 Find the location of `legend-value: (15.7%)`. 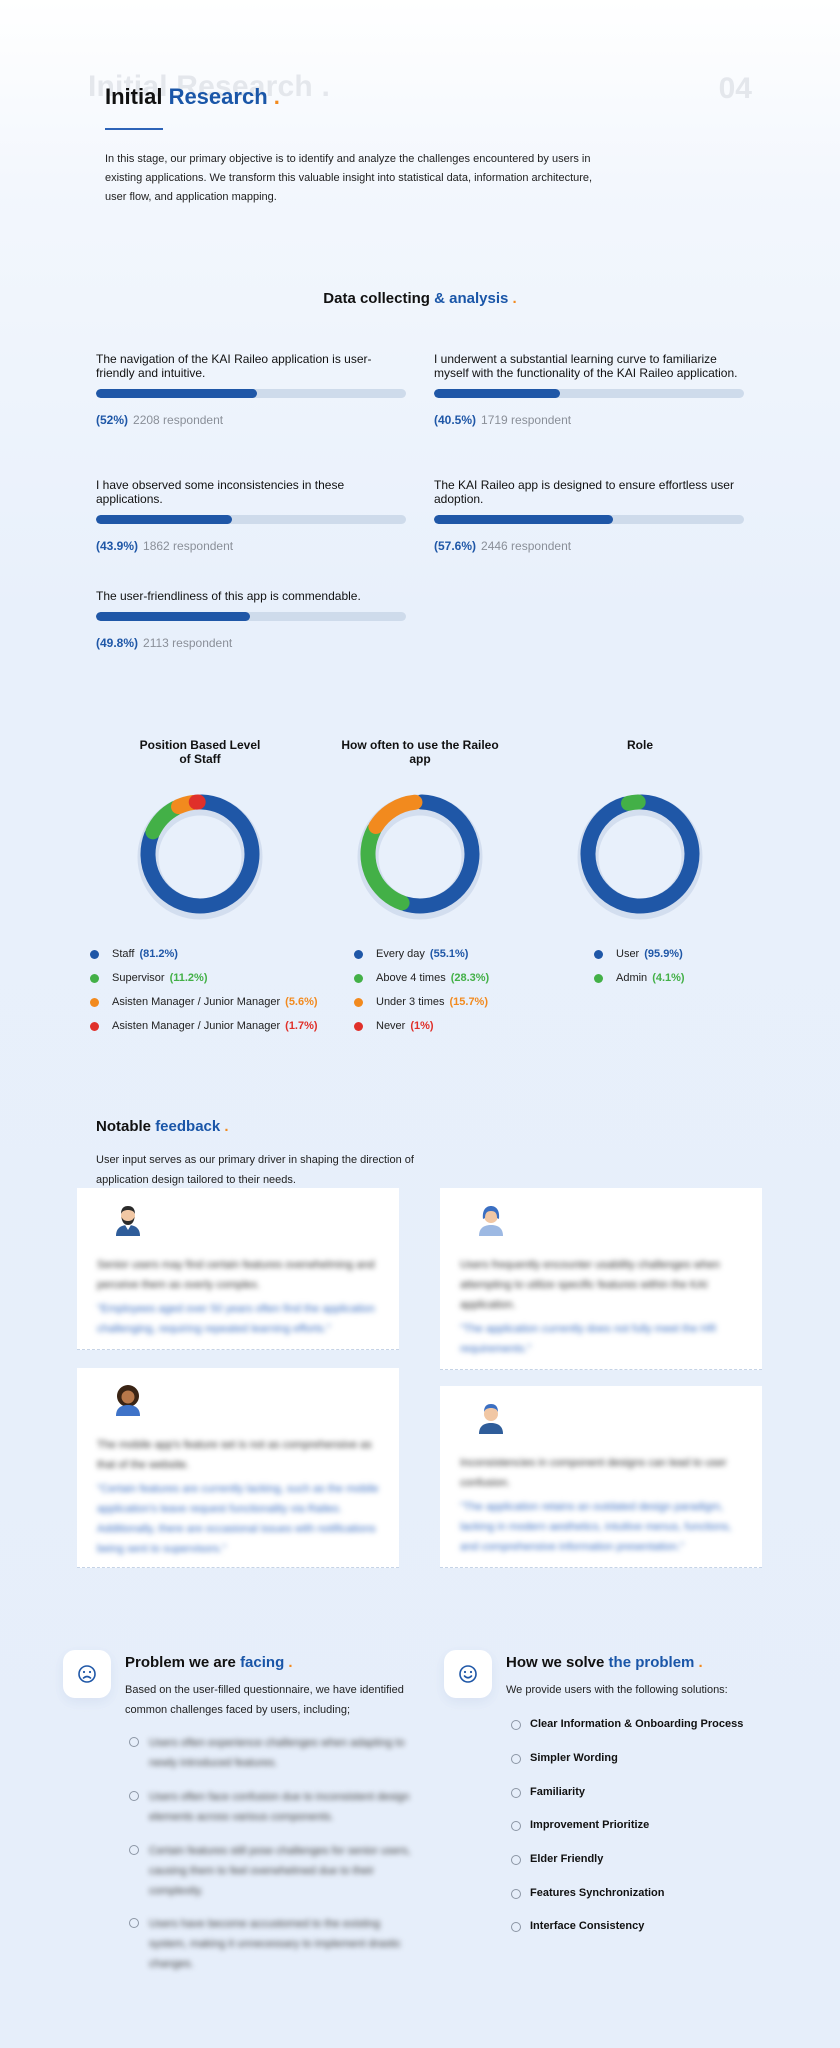

legend-value: (15.7%) is located at coordinates (469, 1002).